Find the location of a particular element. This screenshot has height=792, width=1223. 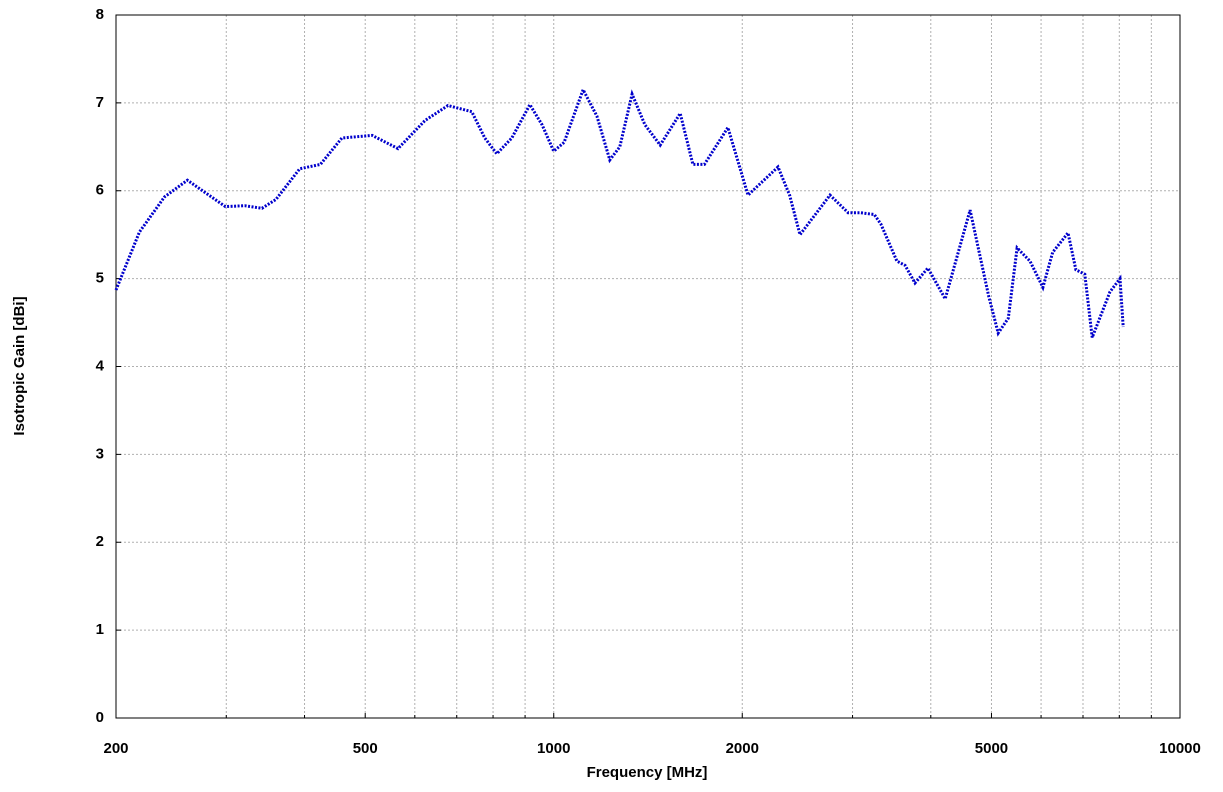

x-tick-label: 1000 is located at coordinates (553, 748).